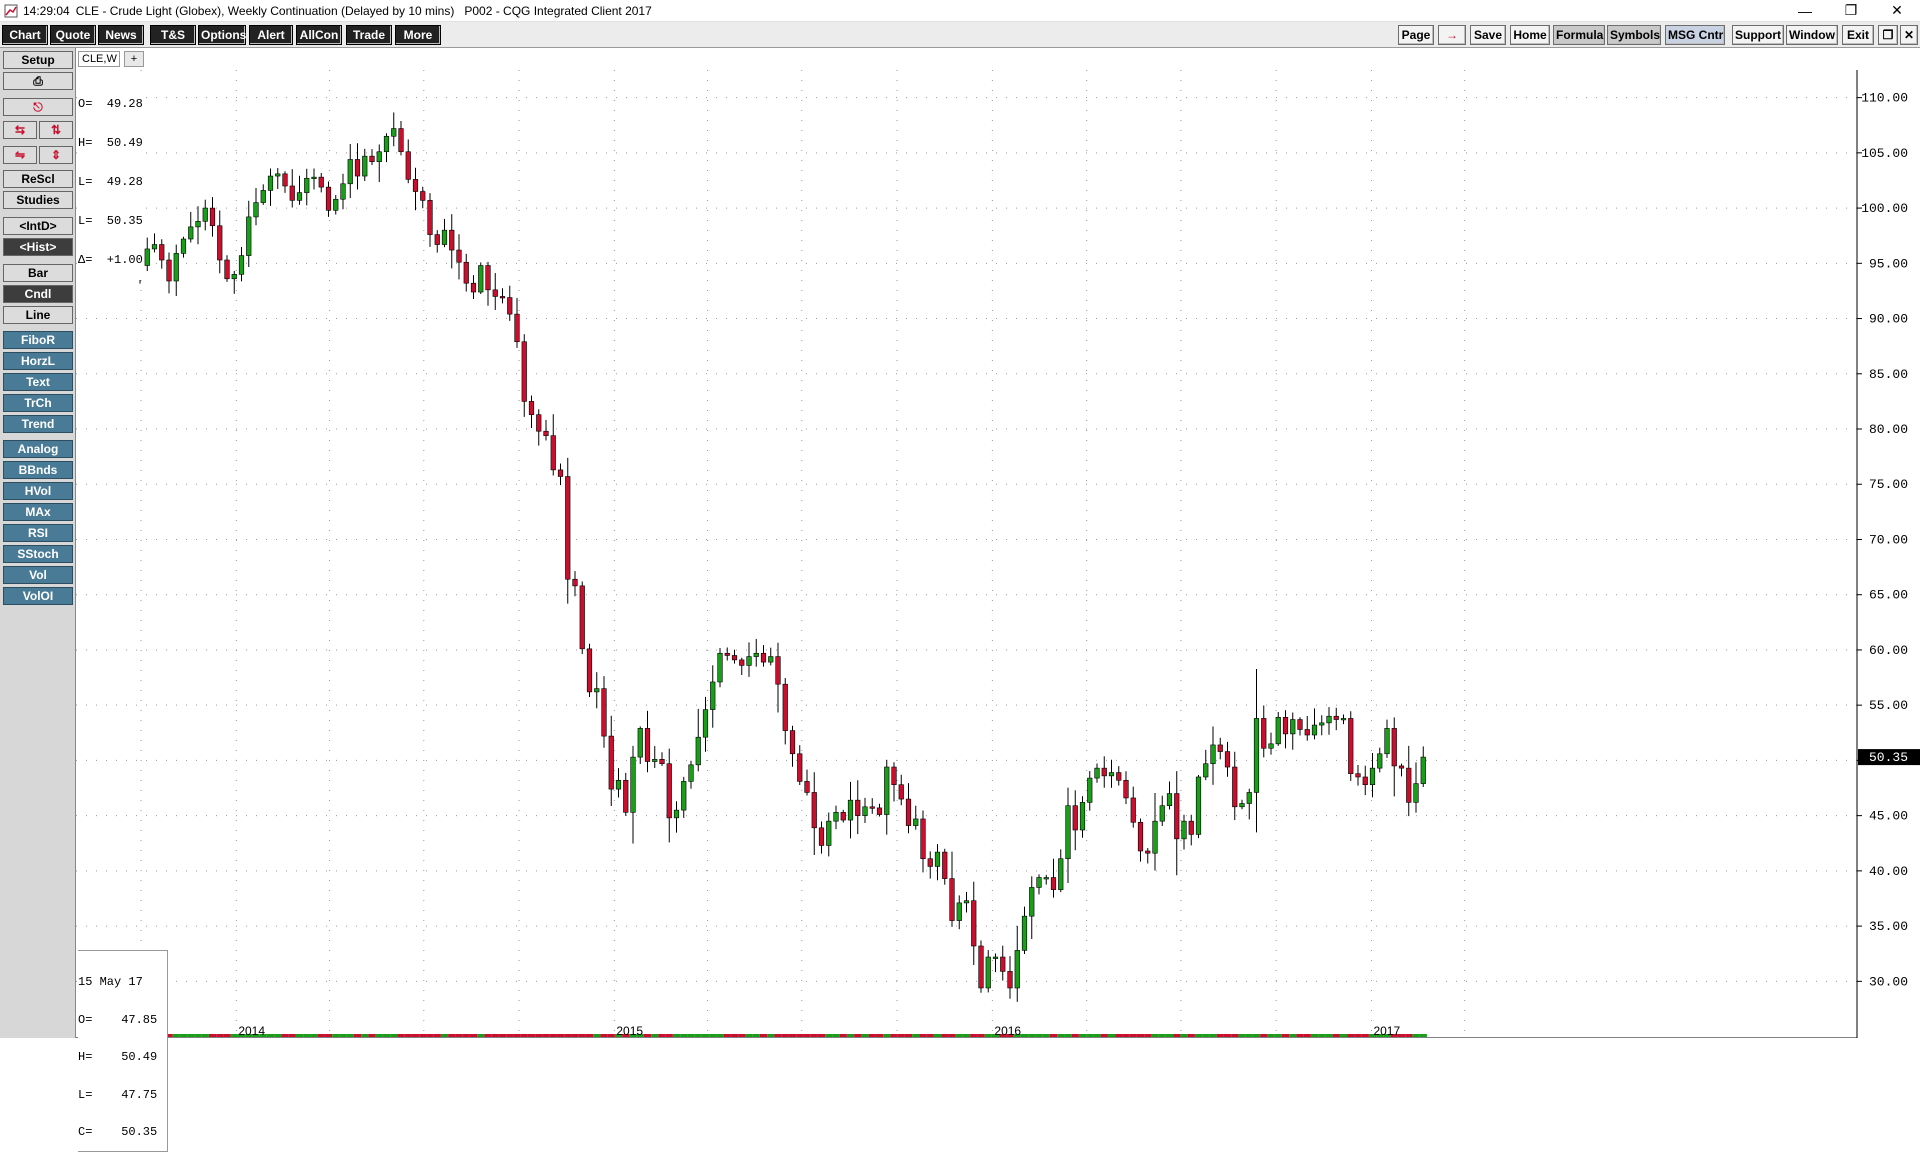  I want to click on menu-trade-button: Trade, so click(369, 35).